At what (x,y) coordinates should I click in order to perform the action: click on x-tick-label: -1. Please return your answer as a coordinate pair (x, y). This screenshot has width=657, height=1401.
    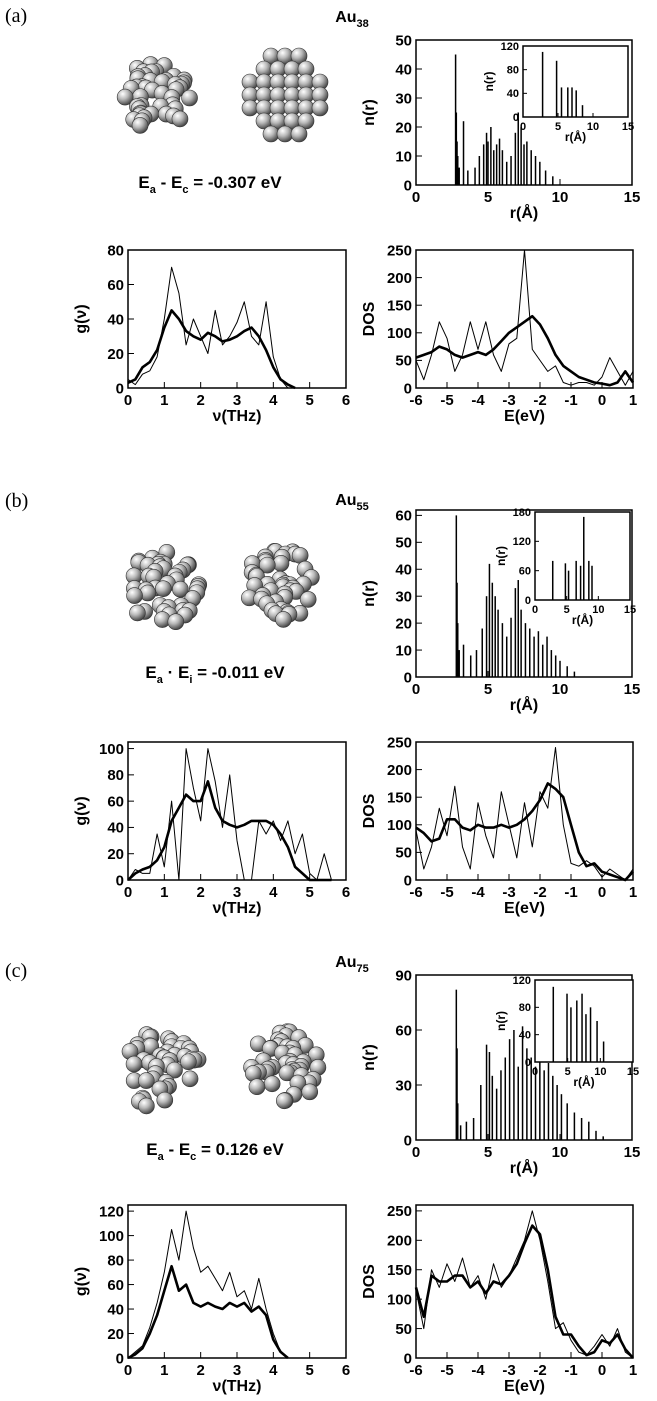
    Looking at the image, I should click on (570, 892).